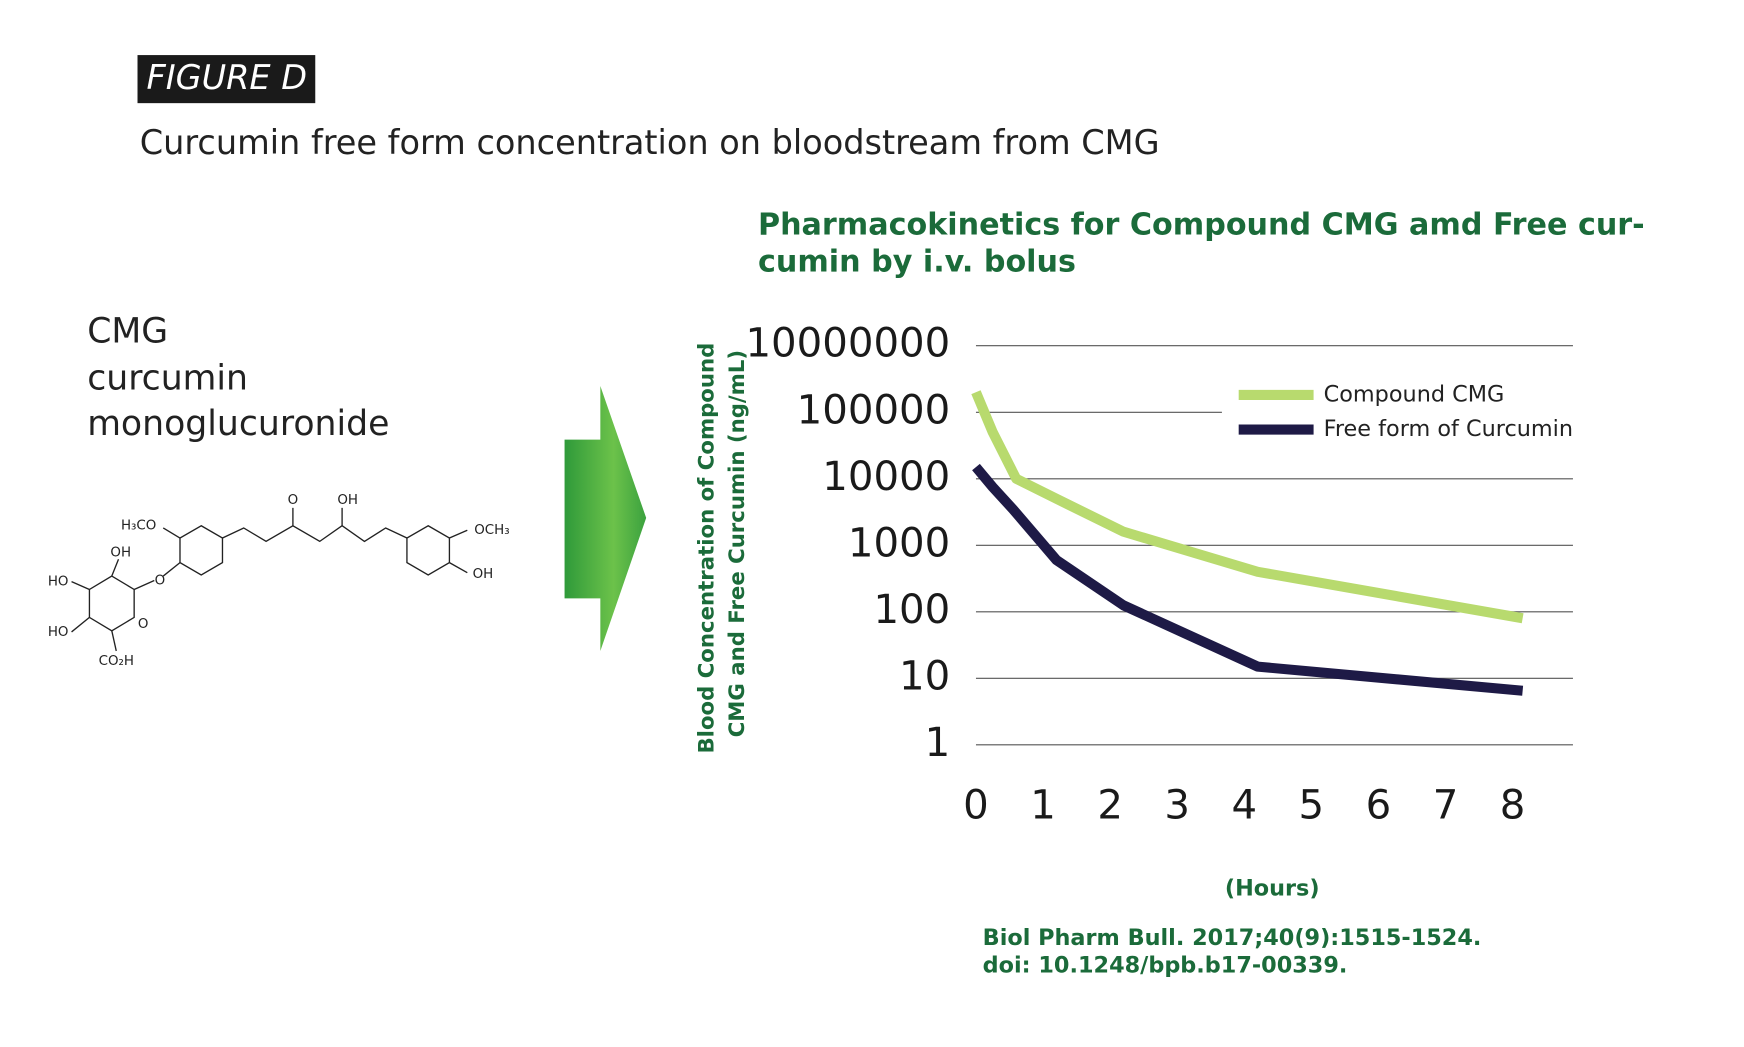 This screenshot has height=1047, width=1744. What do you see at coordinates (1165, 966) in the screenshot?
I see `citation: doi: 10.1248/bpb.b17-00339.` at bounding box center [1165, 966].